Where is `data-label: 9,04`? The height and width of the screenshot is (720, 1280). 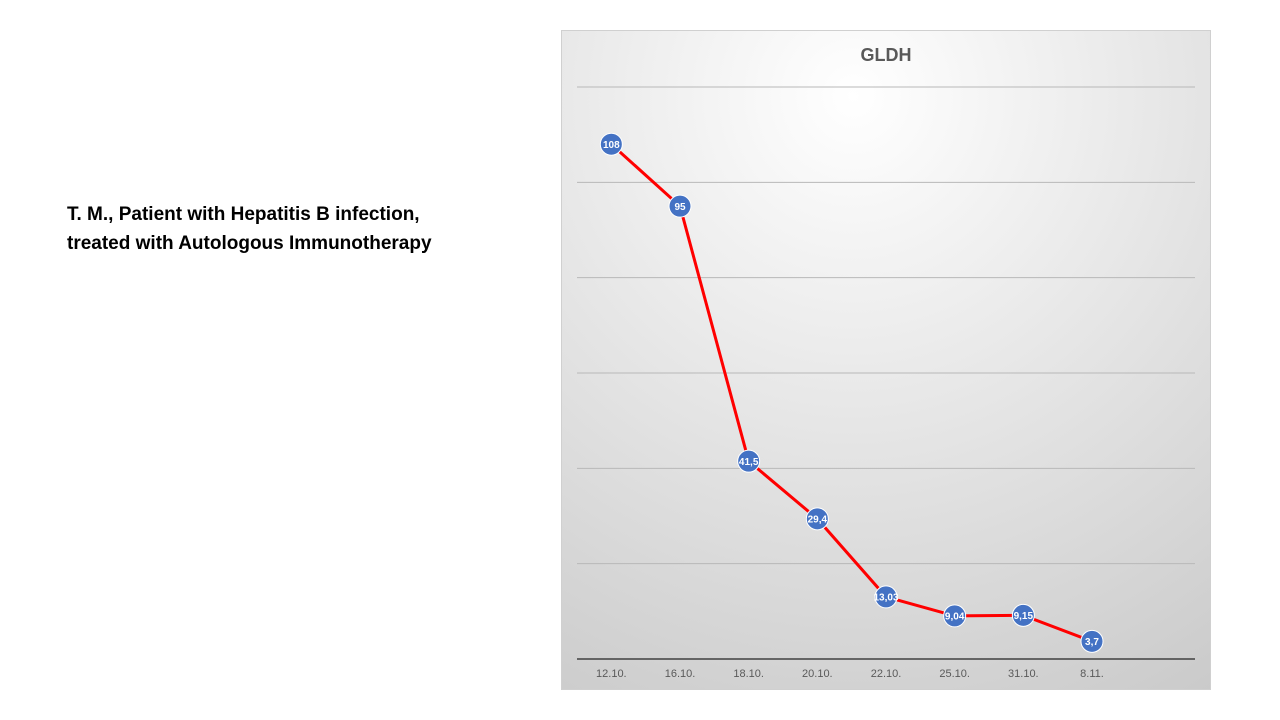 data-label: 9,04 is located at coordinates (955, 617).